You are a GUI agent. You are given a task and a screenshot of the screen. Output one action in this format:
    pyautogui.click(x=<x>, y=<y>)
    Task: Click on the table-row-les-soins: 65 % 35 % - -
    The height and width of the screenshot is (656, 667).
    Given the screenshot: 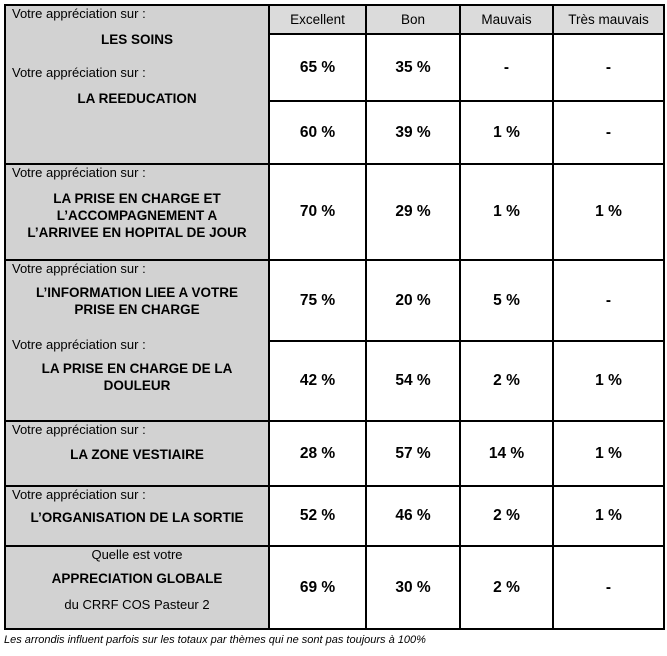 What is the action you would take?
    pyautogui.click(x=335, y=67)
    